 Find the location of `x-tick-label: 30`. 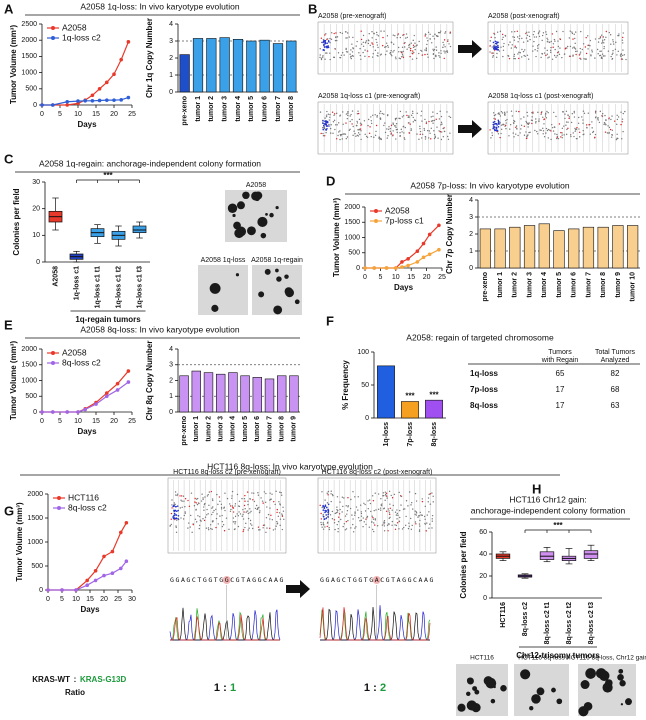

x-tick-label: 30 is located at coordinates (132, 599).